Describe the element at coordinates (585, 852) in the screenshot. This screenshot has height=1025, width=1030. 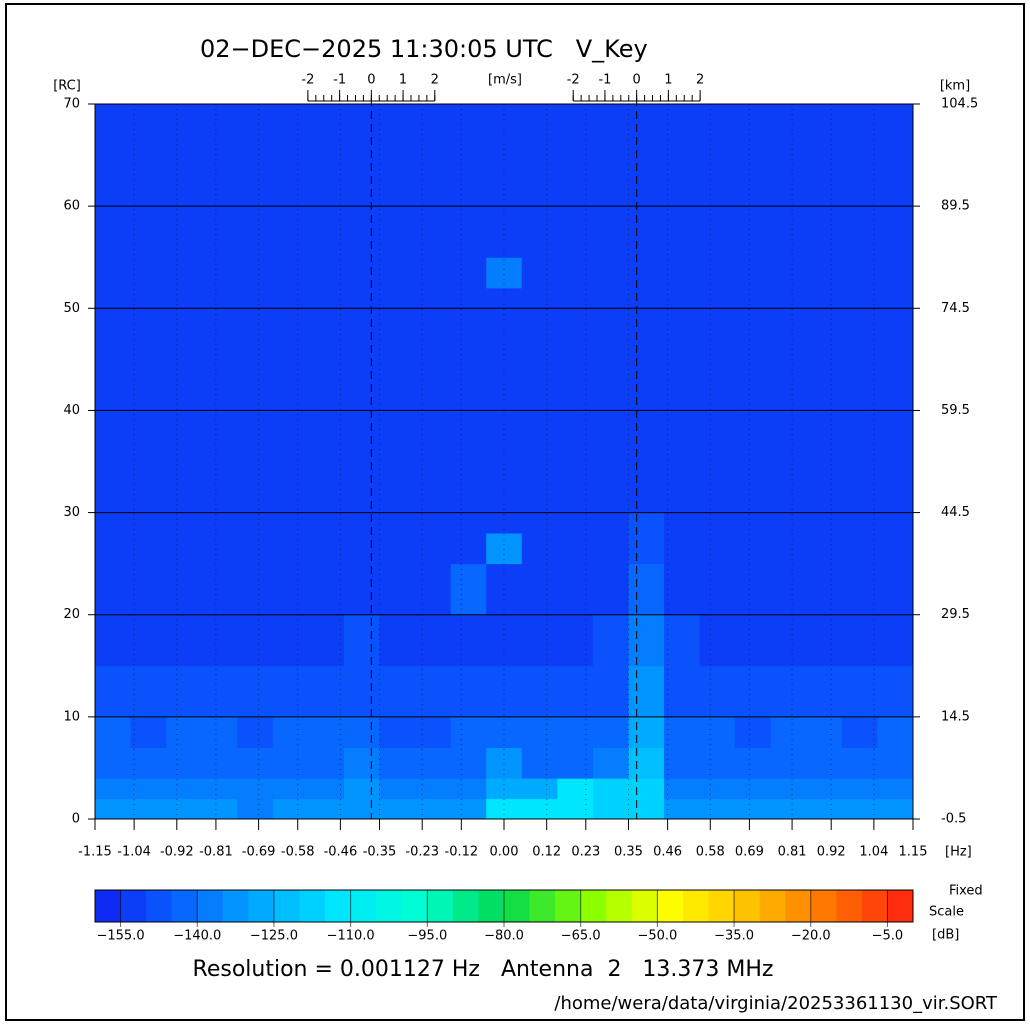
I see `x-tick-label: 0.23` at that location.